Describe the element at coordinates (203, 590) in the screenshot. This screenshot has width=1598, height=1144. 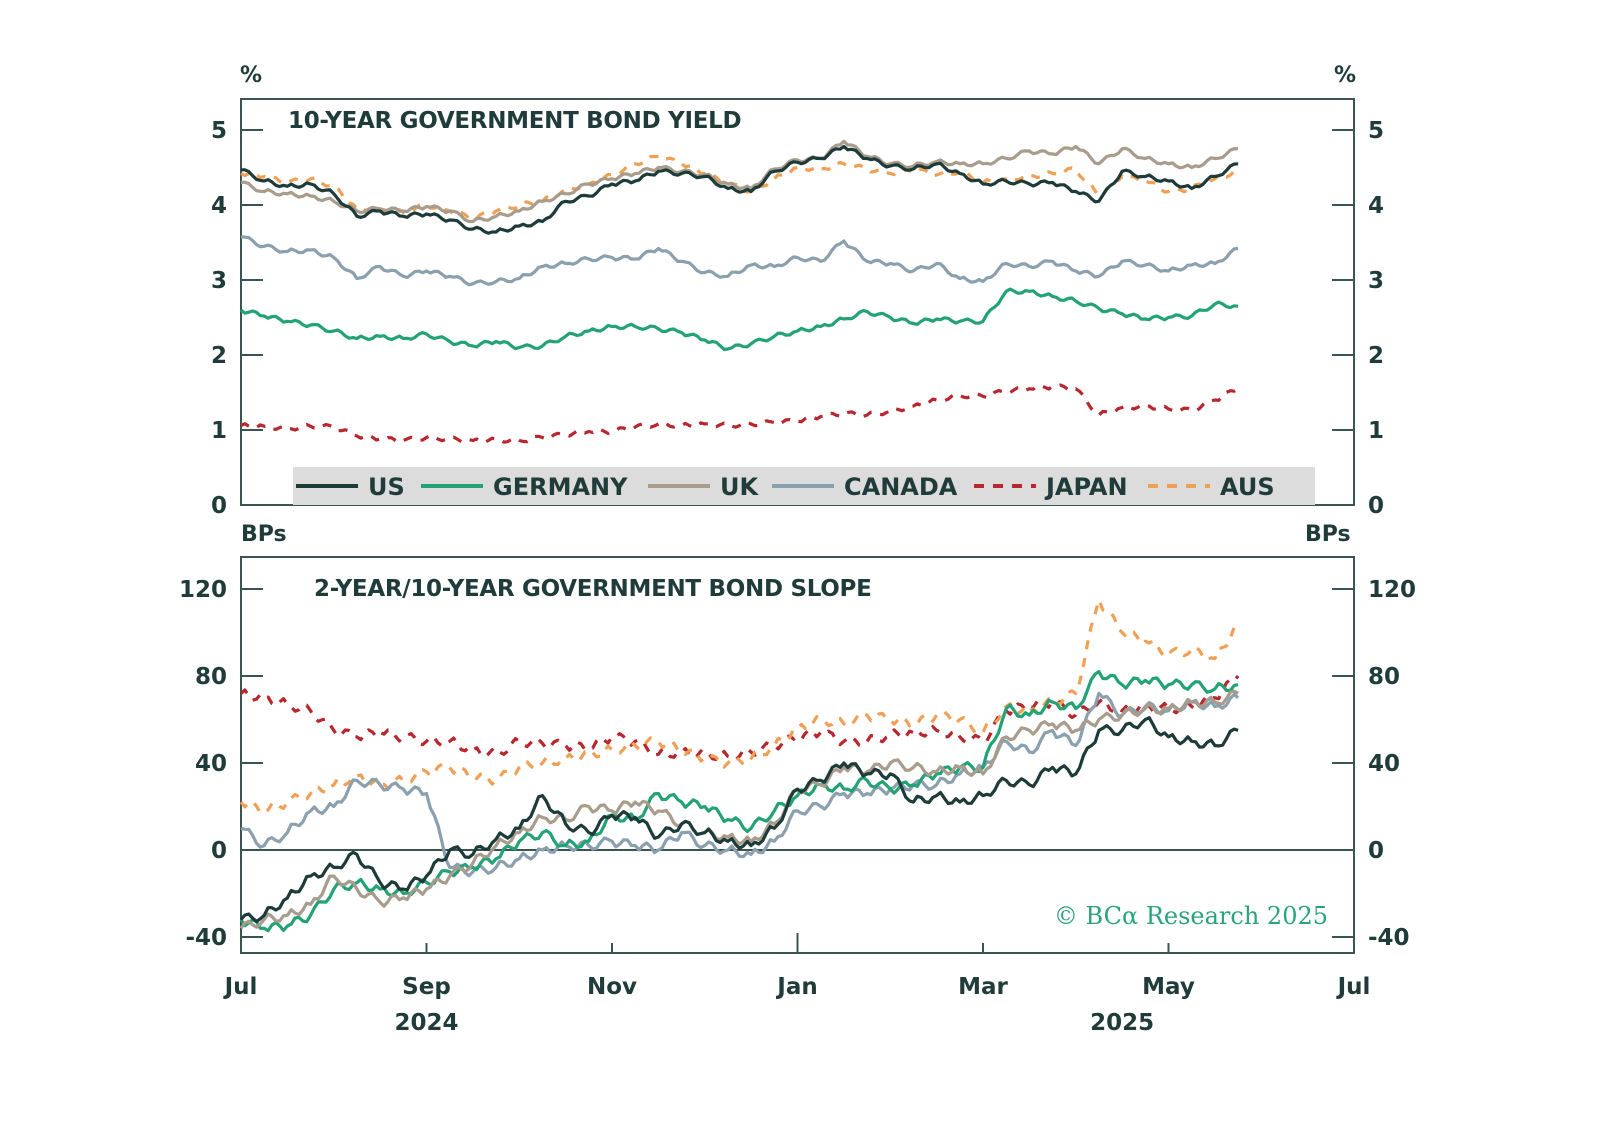
I see `y-tick-label-left: 120` at that location.